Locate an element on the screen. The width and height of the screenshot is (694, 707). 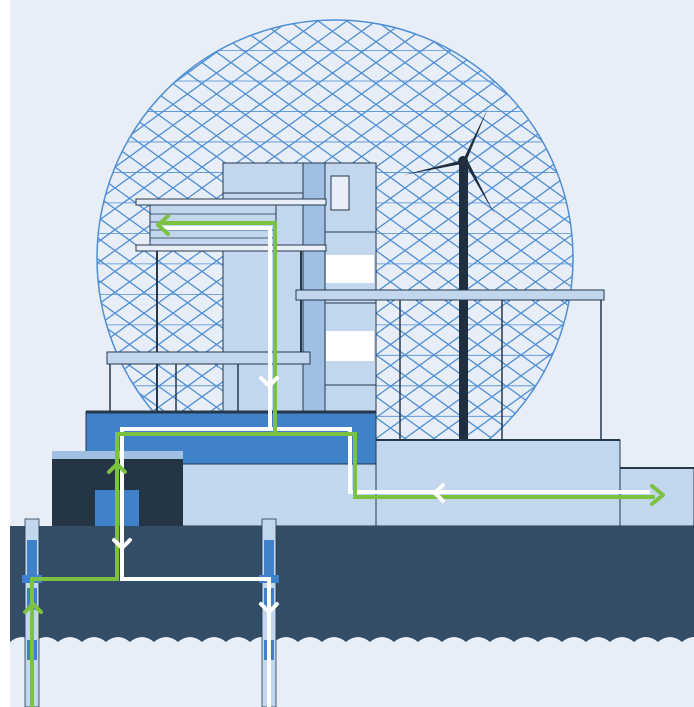
left-canopy is located at coordinates (208, 381).